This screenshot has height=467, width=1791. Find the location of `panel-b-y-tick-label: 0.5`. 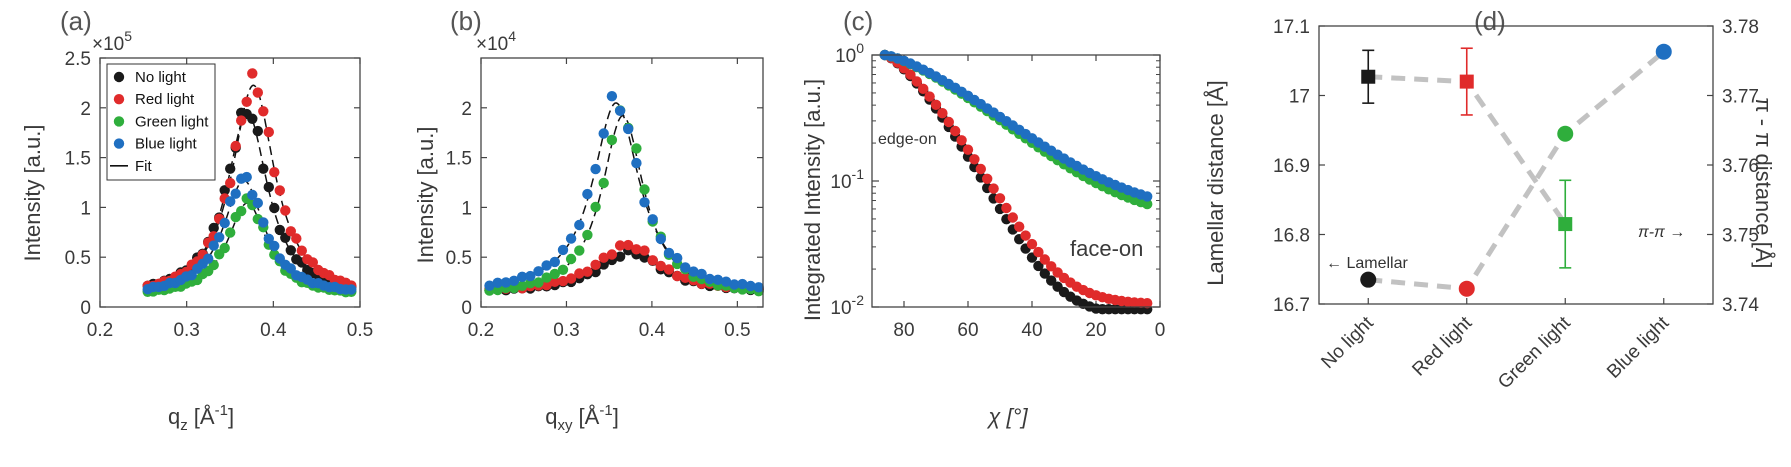

panel-b-y-tick-label: 0.5 is located at coordinates (459, 258).